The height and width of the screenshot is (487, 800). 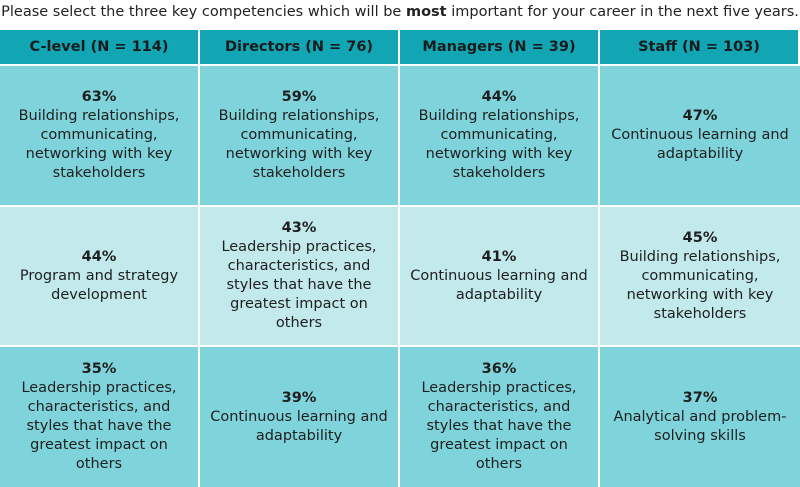 What do you see at coordinates (426, 12) in the screenshot?
I see `title-emphasis: most` at bounding box center [426, 12].